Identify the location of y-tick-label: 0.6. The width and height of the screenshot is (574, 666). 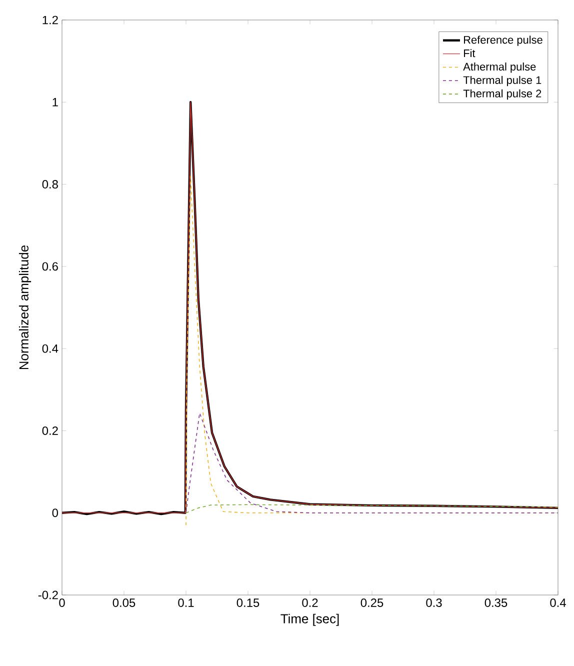
(50, 266).